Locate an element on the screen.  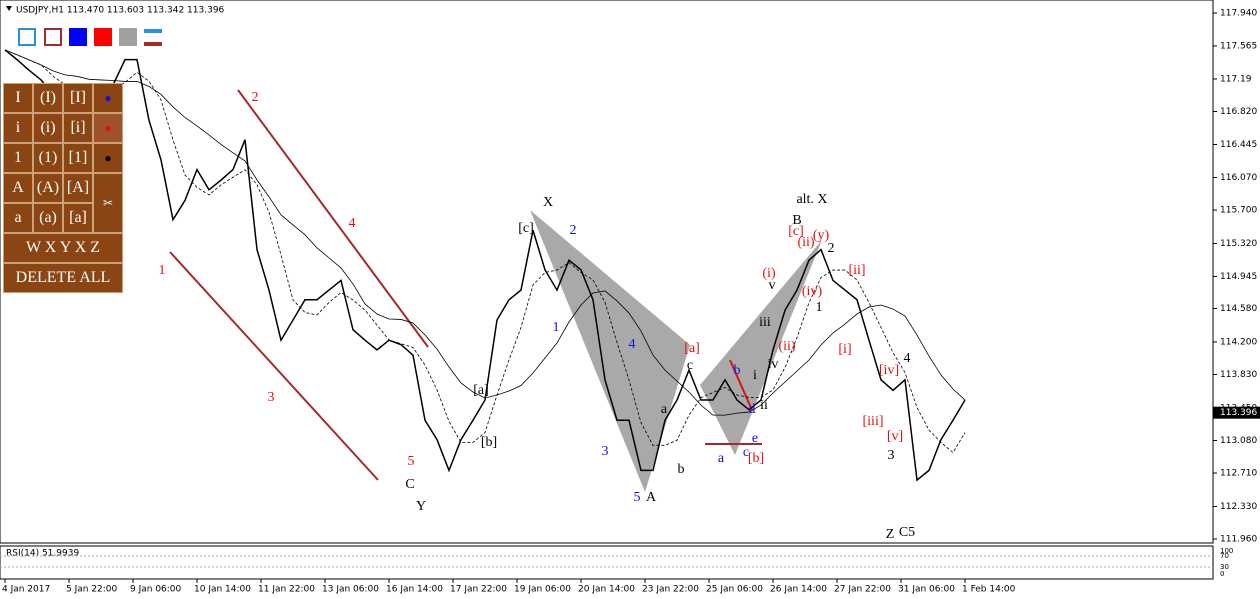
y-tick-label: 117.940 is located at coordinates (1238, 14).